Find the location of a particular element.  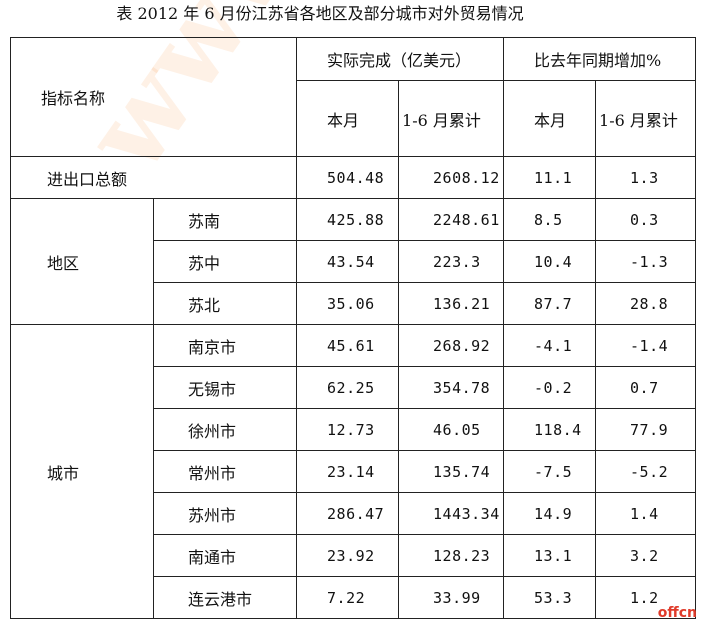

table-row: 常州市 23.14 135.74 -7.5 -5.2 is located at coordinates (354, 471).